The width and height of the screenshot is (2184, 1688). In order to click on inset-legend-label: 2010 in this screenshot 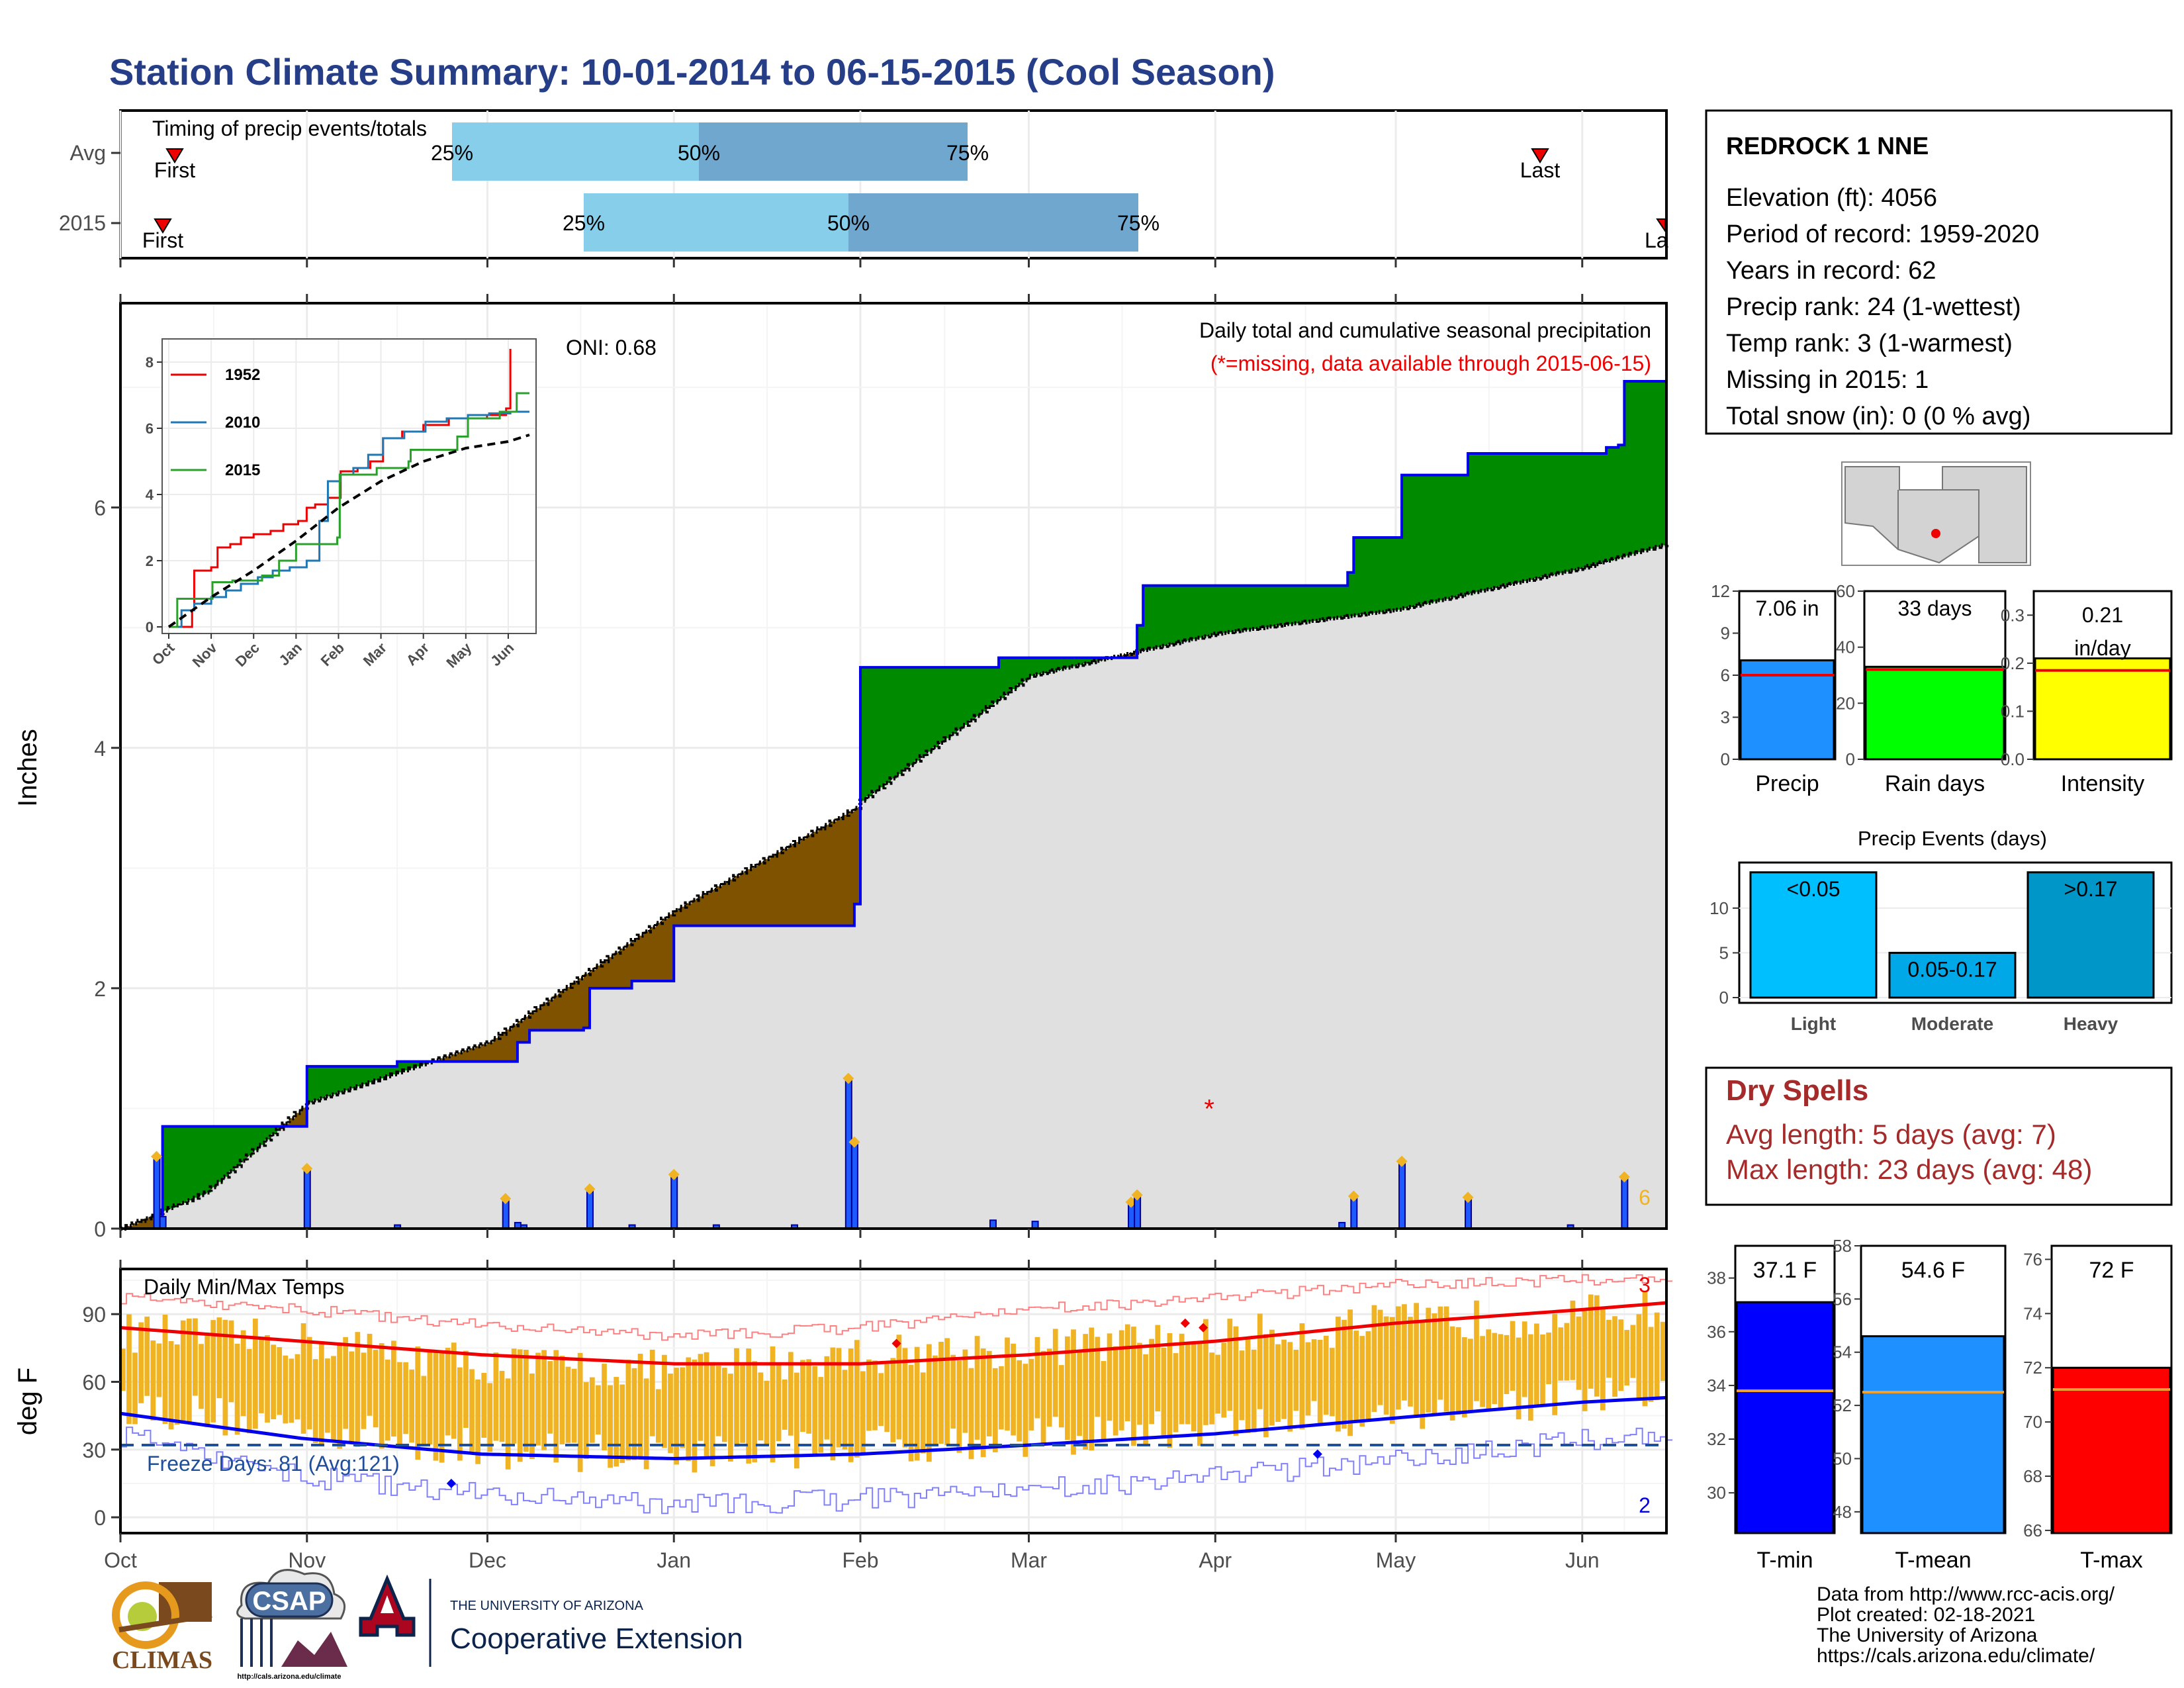, I will do `click(242, 423)`.